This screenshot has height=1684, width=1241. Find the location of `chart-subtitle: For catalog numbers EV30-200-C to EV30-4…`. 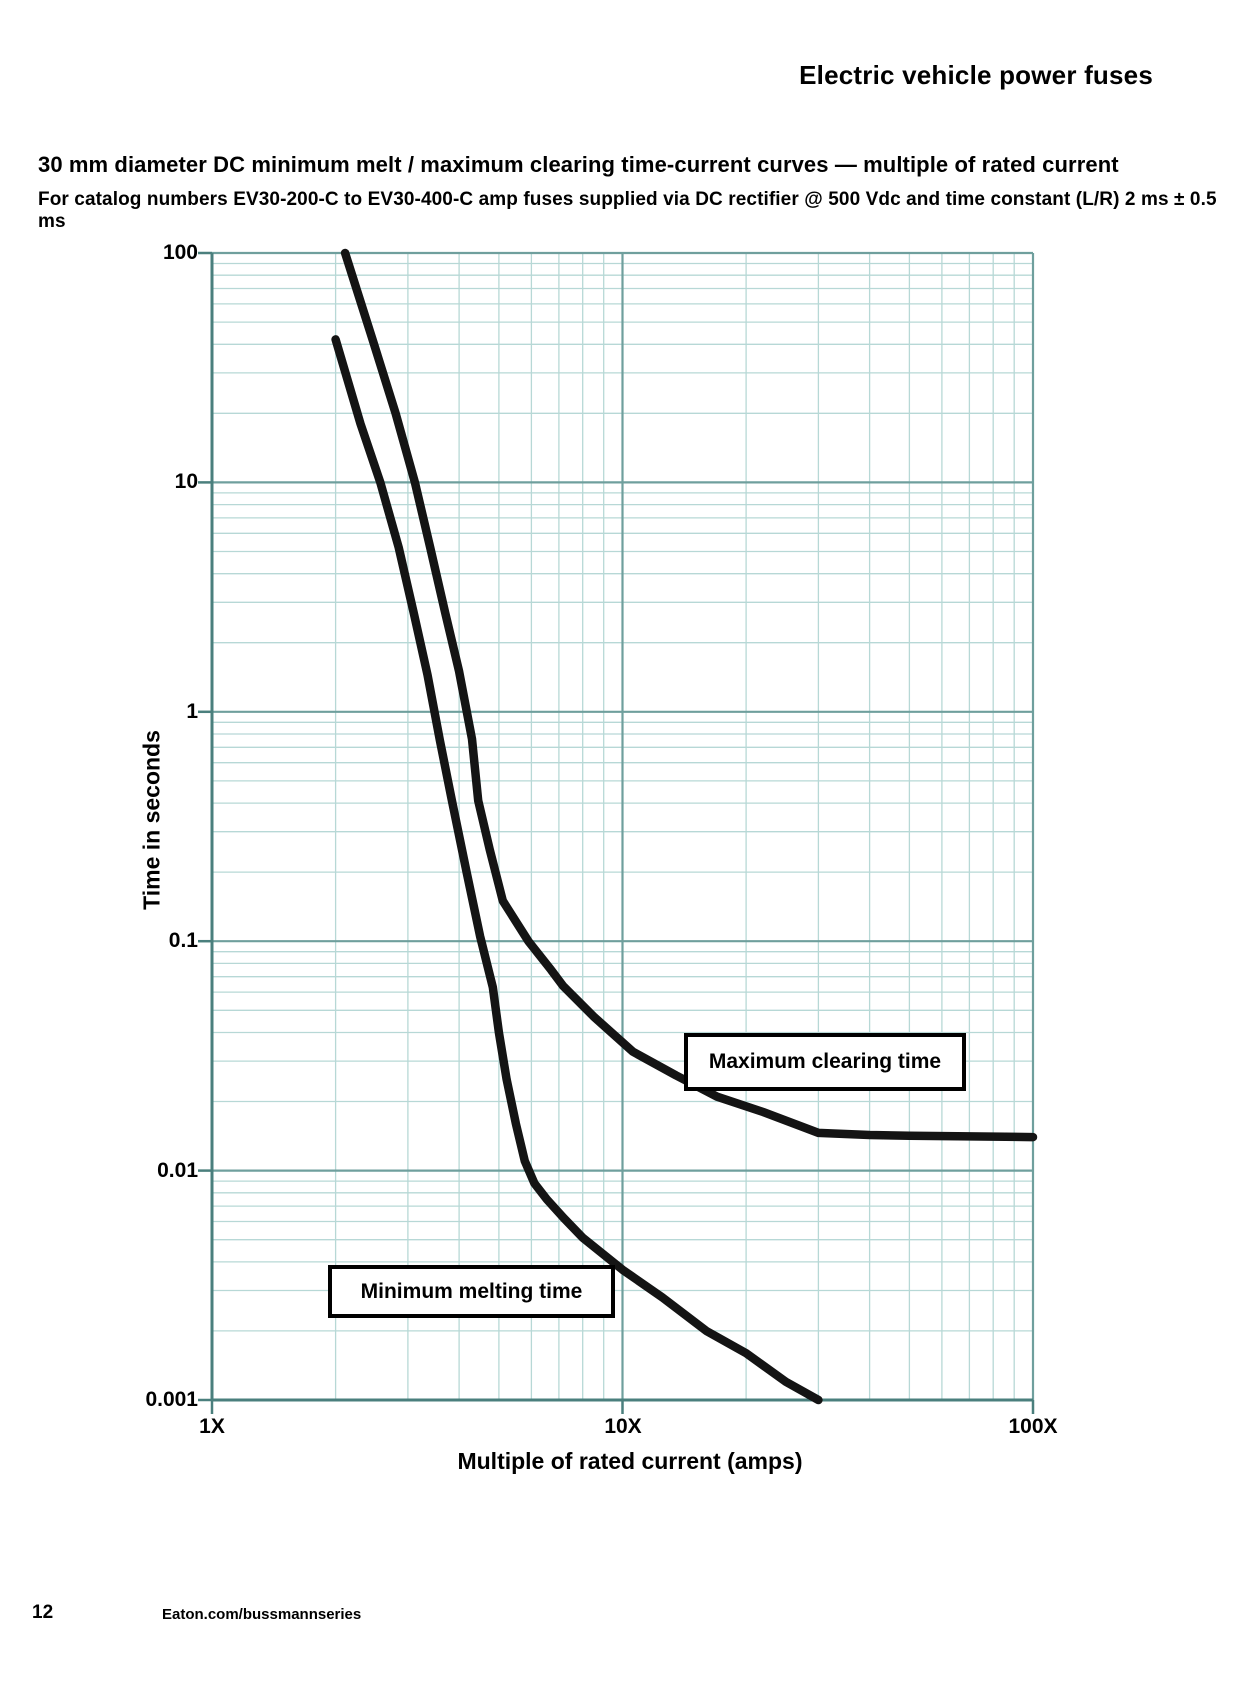

chart-subtitle: For catalog numbers EV30-200-C to EV30-4… is located at coordinates (627, 210).